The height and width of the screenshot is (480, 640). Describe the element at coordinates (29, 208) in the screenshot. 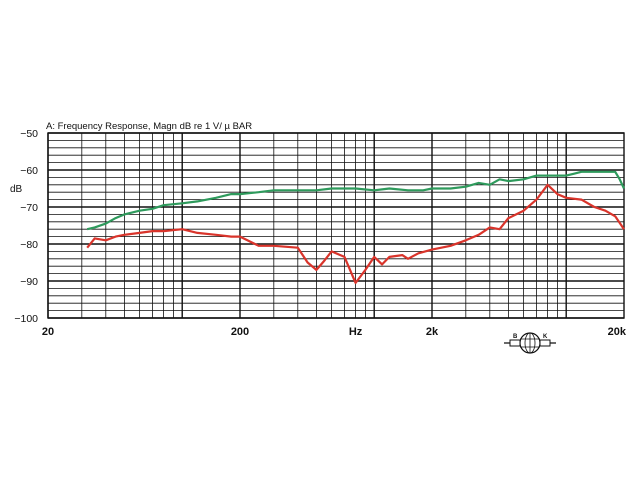

I see `y-tick-label: −70` at that location.